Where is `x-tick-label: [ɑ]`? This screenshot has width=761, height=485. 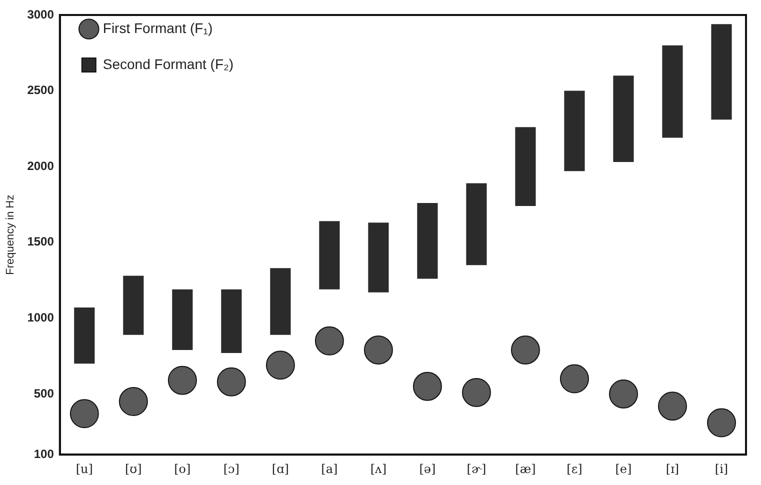
x-tick-label: [ɑ] is located at coordinates (280, 469).